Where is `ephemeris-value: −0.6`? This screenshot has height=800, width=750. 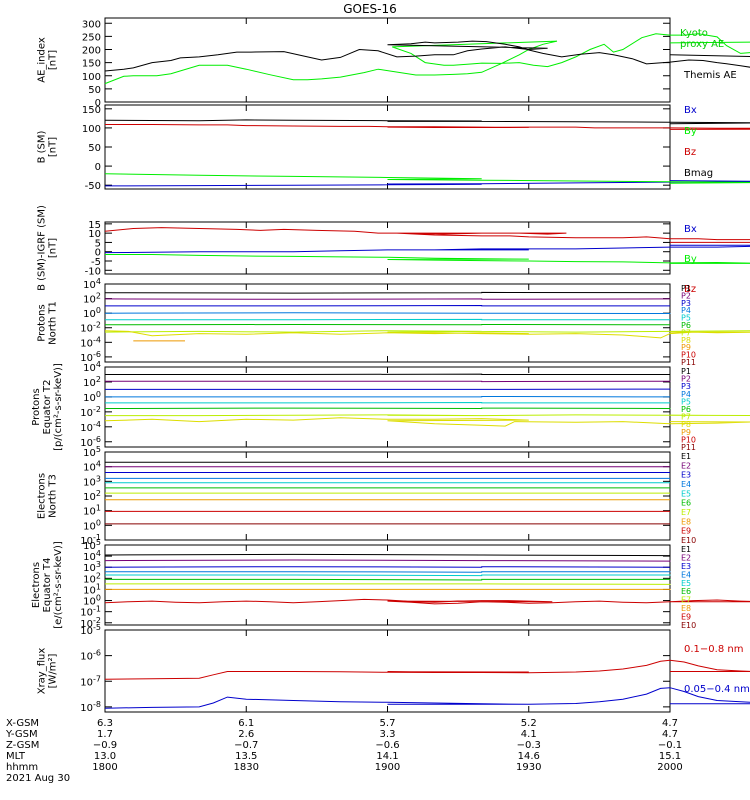 ephemeris-value: −0.6 is located at coordinates (387, 745).